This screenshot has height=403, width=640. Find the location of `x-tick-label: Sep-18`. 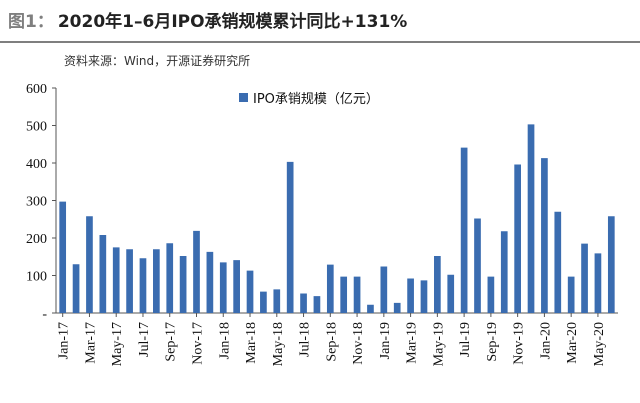

x-tick-label: Sep-18 is located at coordinates (331, 342).